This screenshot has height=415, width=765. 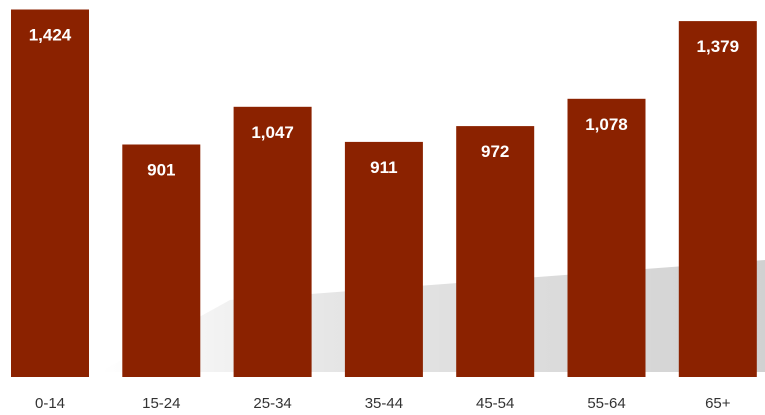 What do you see at coordinates (606, 124) in the screenshot?
I see `value-label-55-64: 1,078` at bounding box center [606, 124].